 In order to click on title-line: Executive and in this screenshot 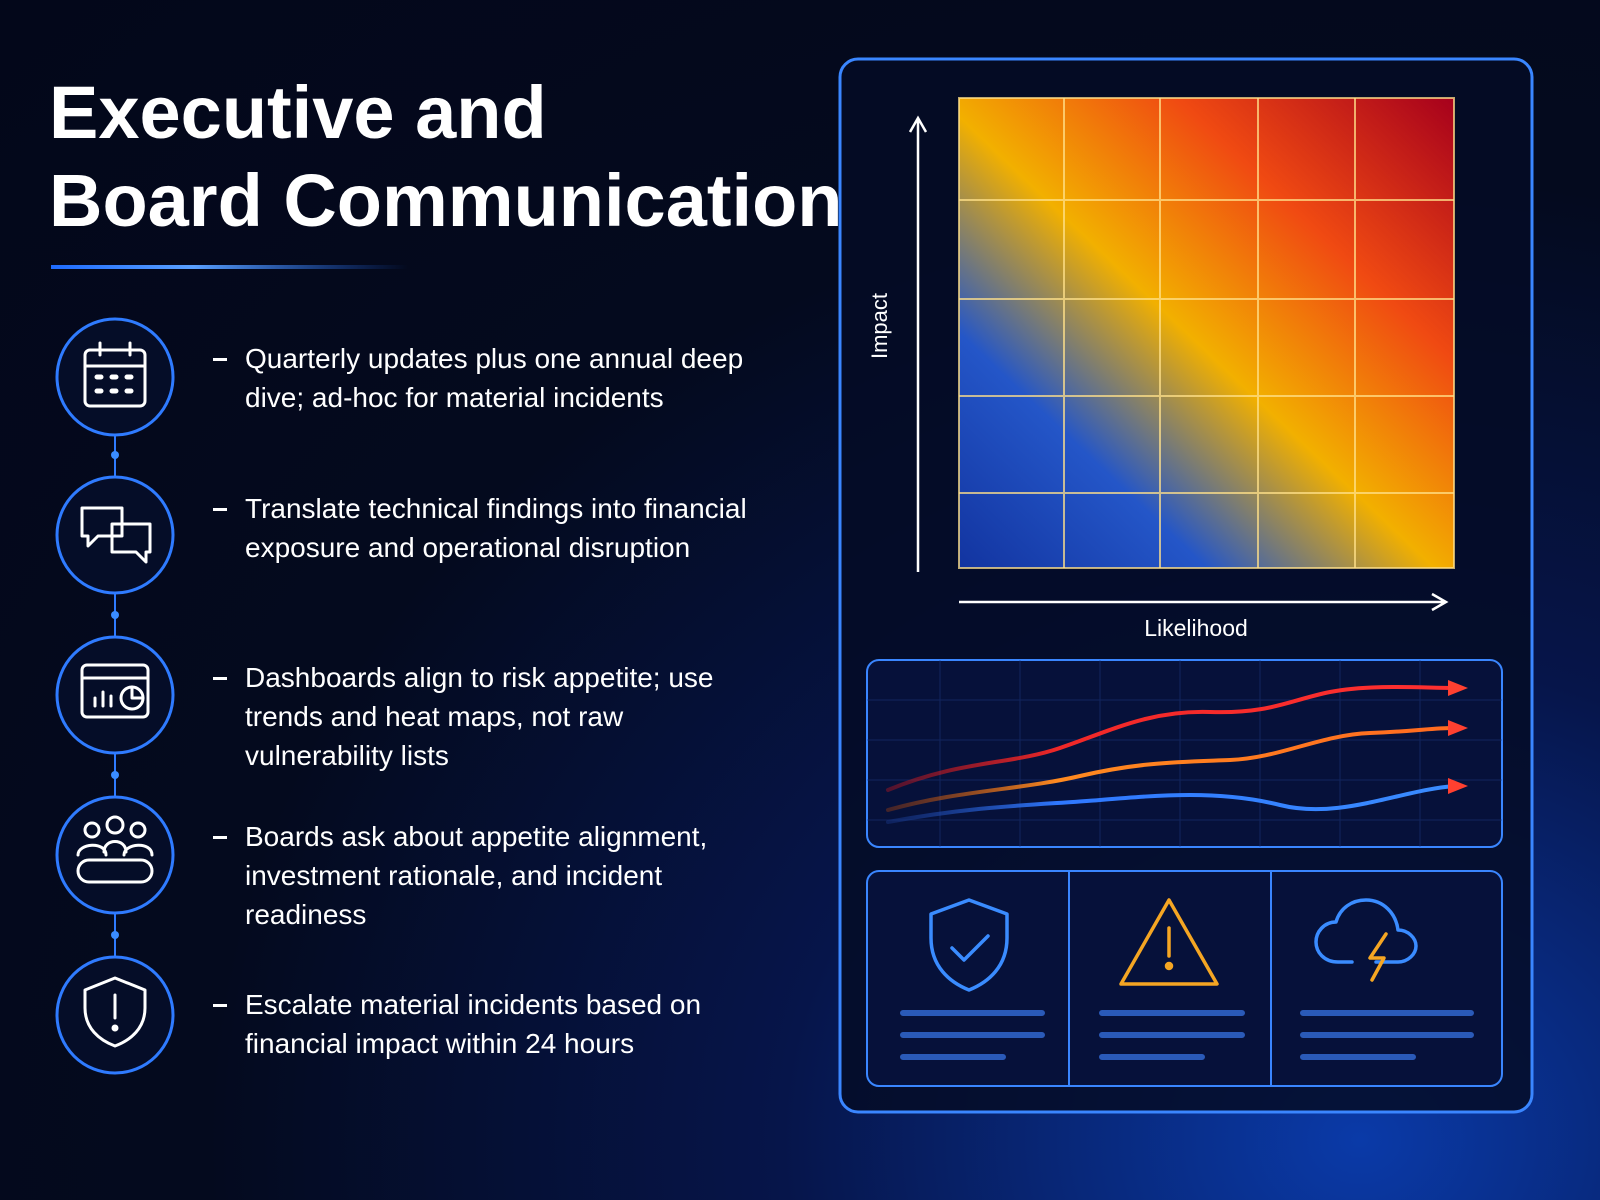, I will do `click(298, 112)`.